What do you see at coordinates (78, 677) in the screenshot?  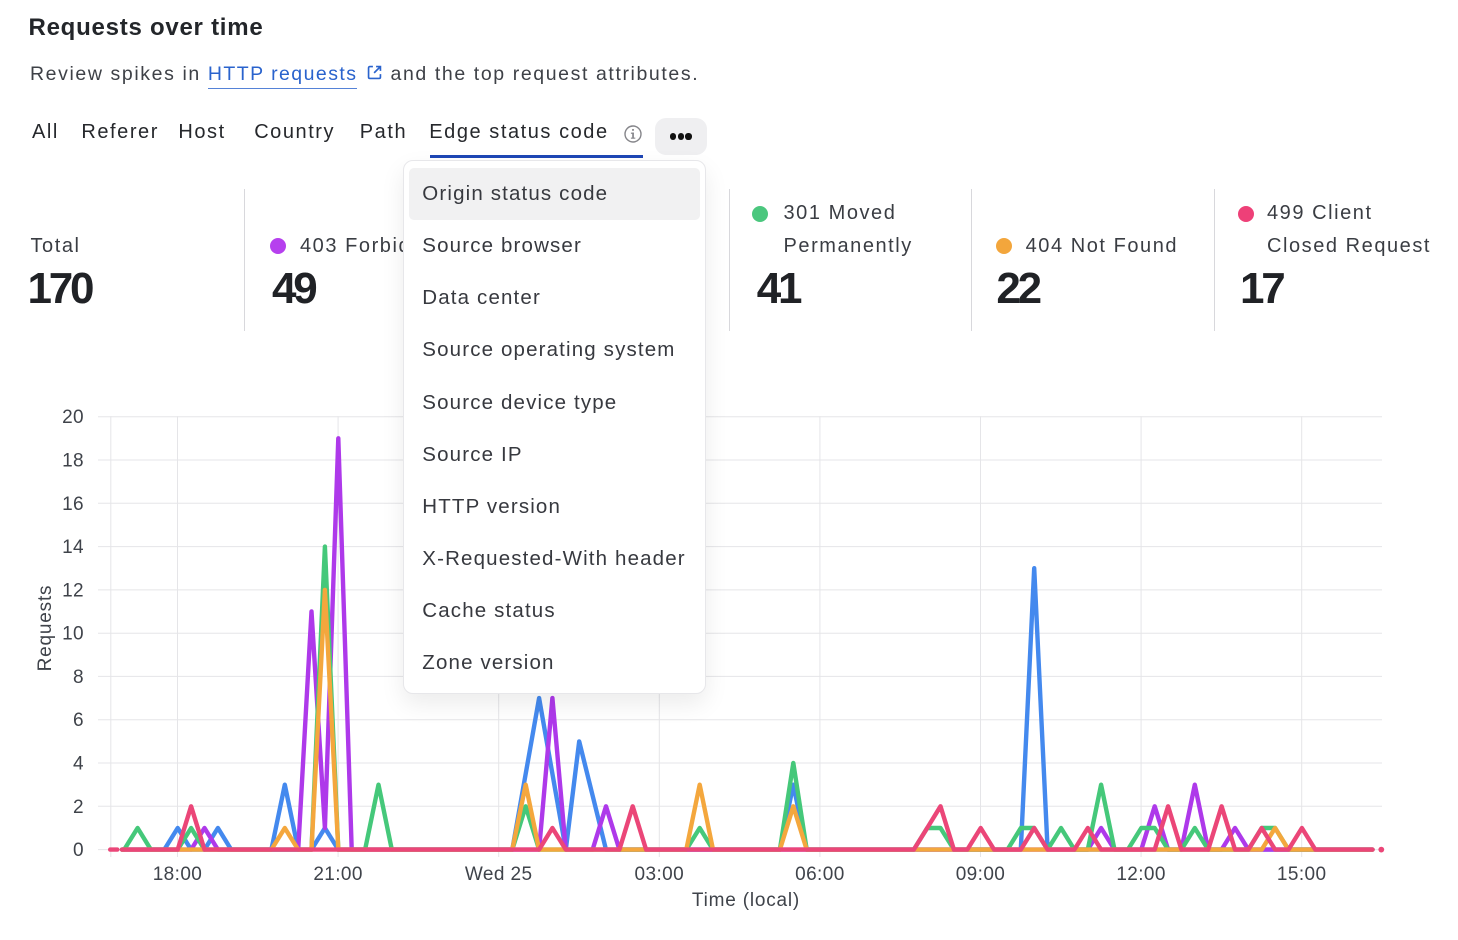 I see `svg-text: 8` at bounding box center [78, 677].